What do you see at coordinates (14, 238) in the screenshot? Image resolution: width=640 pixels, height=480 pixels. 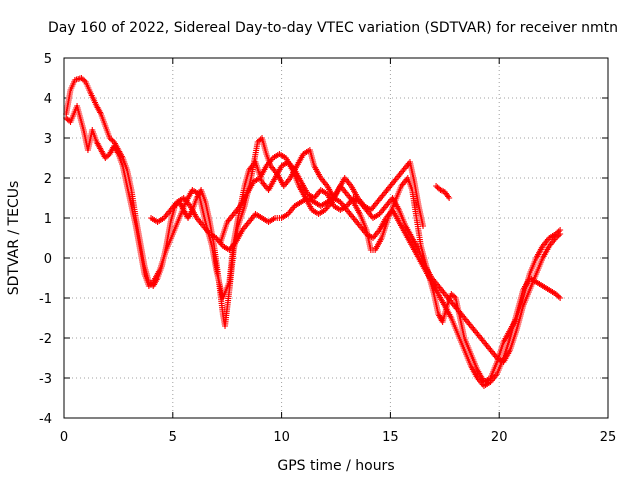 I see `y-axis-label: SDTVAR / TECUs` at bounding box center [14, 238].